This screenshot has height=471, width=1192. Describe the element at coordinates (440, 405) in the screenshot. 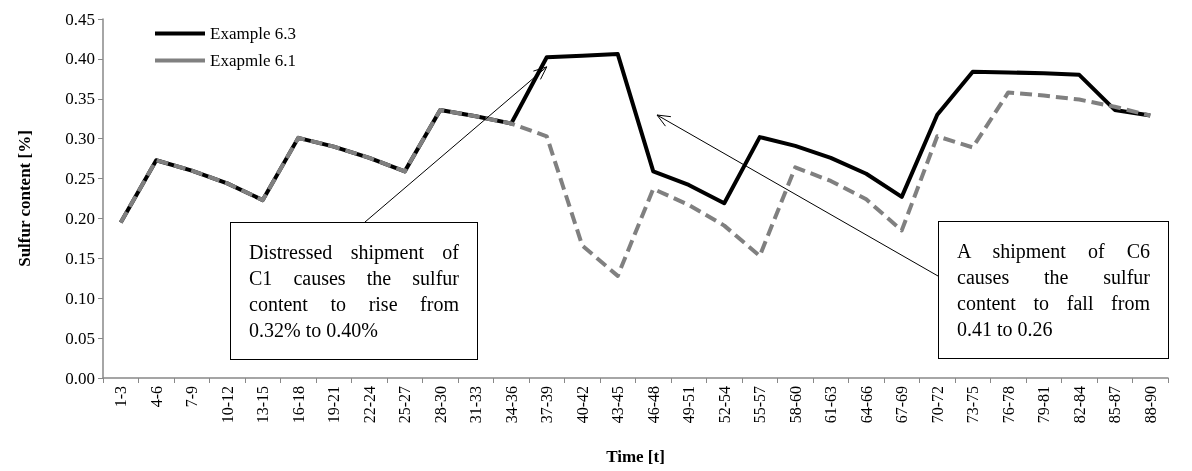

I see `x-tick-label: 28-30` at that location.